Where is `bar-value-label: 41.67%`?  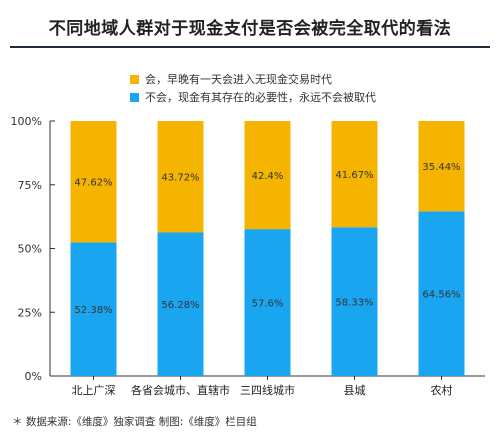
bar-value-label: 41.67% is located at coordinates (354, 175).